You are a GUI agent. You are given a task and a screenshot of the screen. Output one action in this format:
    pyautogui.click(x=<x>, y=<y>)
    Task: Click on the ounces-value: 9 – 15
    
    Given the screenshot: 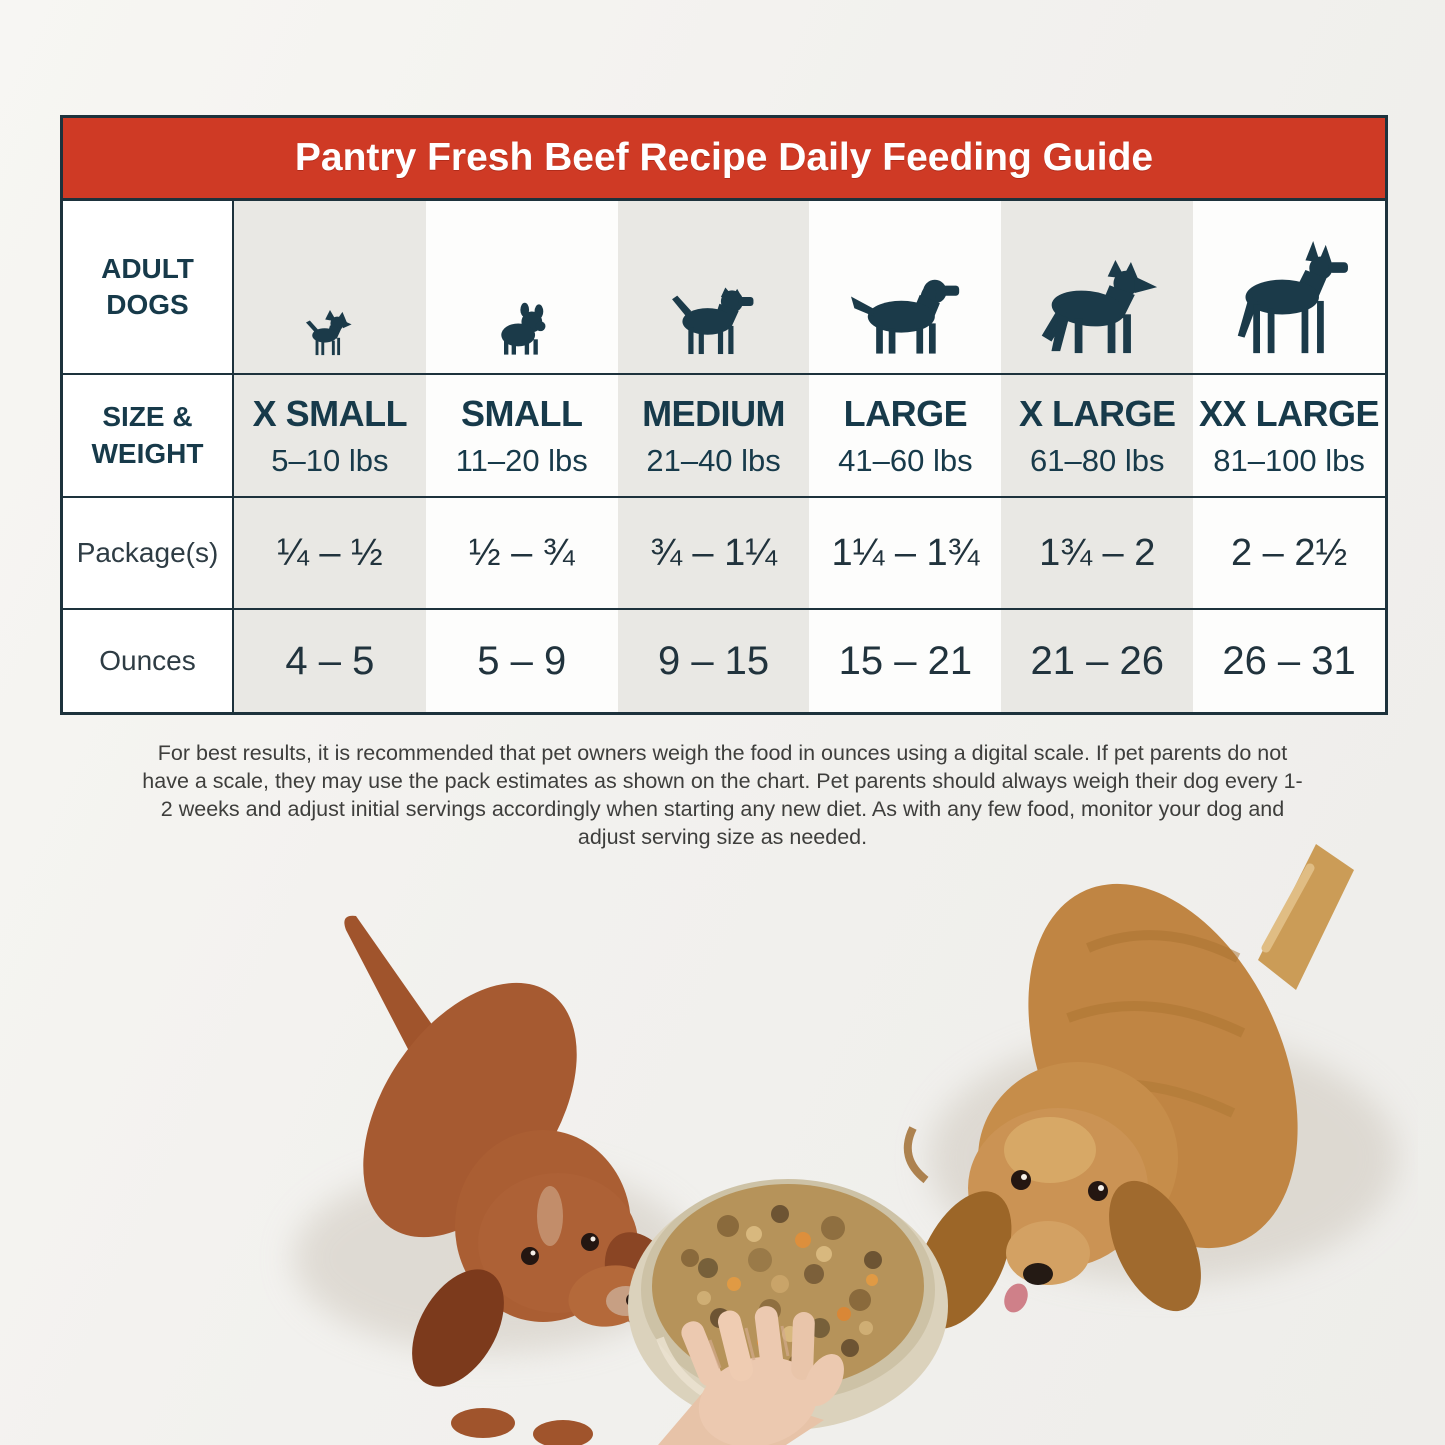 What is the action you would take?
    pyautogui.click(x=713, y=660)
    